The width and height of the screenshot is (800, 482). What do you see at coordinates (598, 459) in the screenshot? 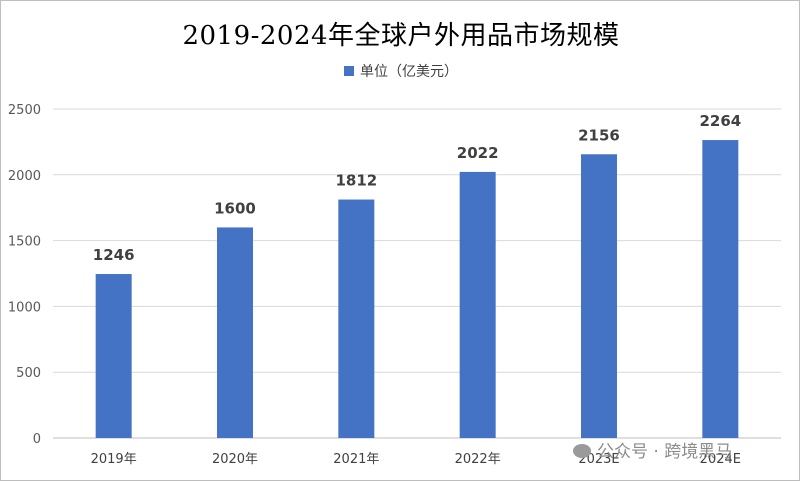
I see `x-tick-label: 2023E` at bounding box center [598, 459].